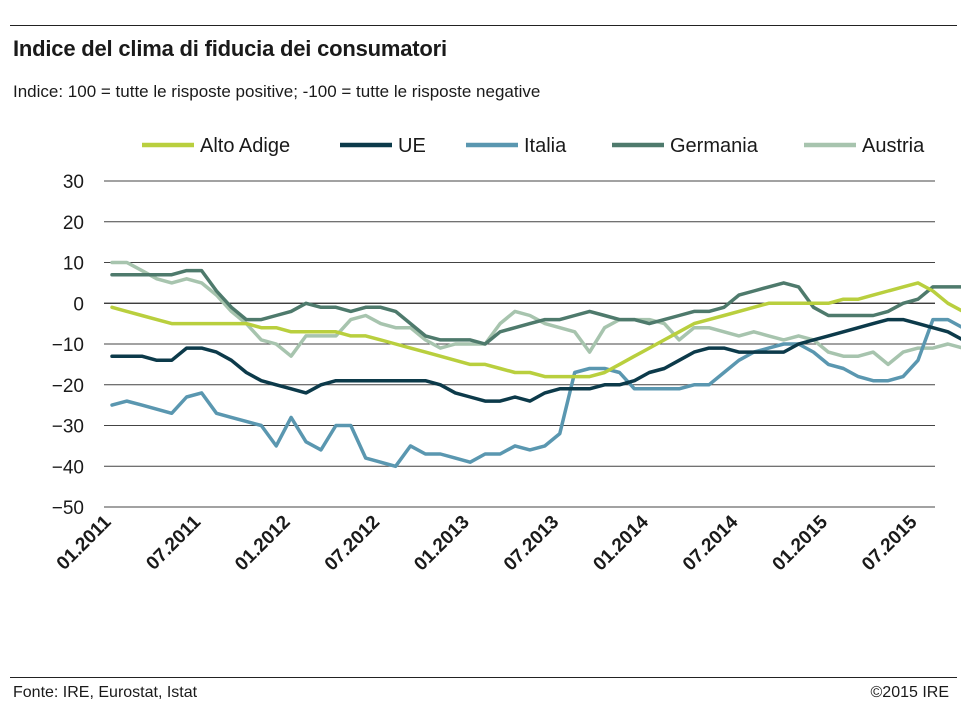 This screenshot has height=709, width=961. I want to click on series-line-alto-adige, so click(535, 330).